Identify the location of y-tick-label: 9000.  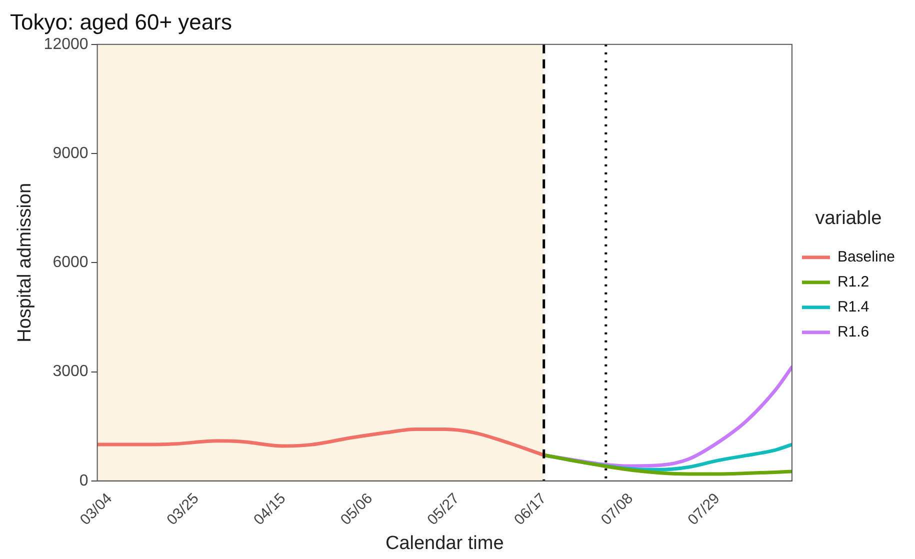
(70, 153).